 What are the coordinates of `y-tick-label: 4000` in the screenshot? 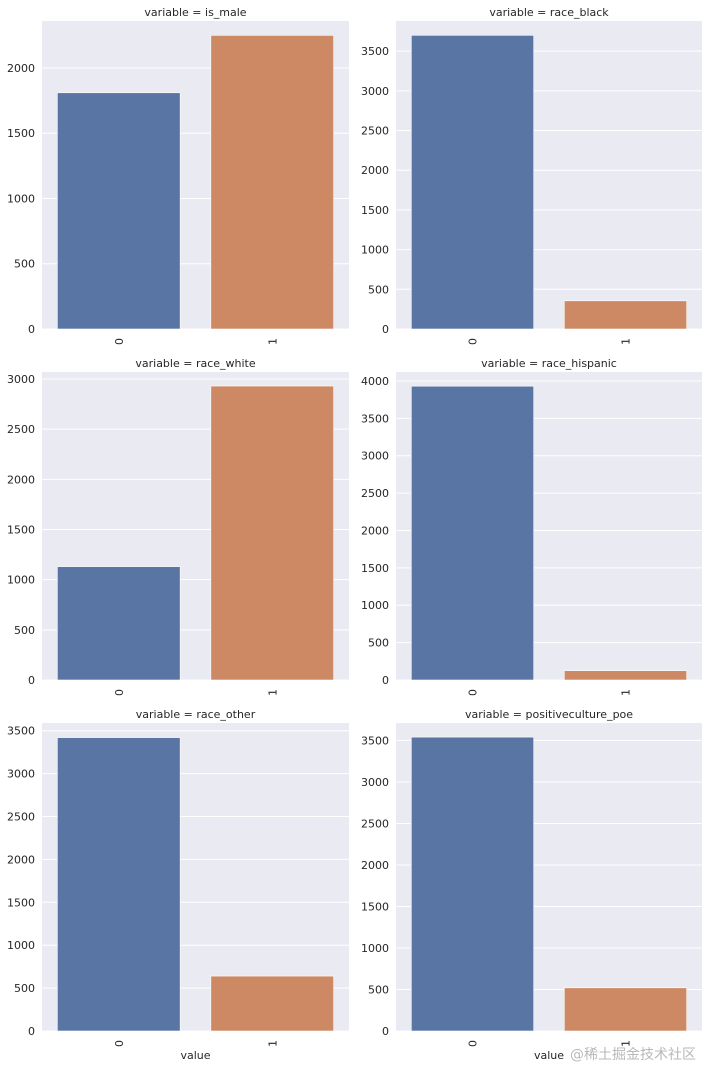 It's located at (375, 381).